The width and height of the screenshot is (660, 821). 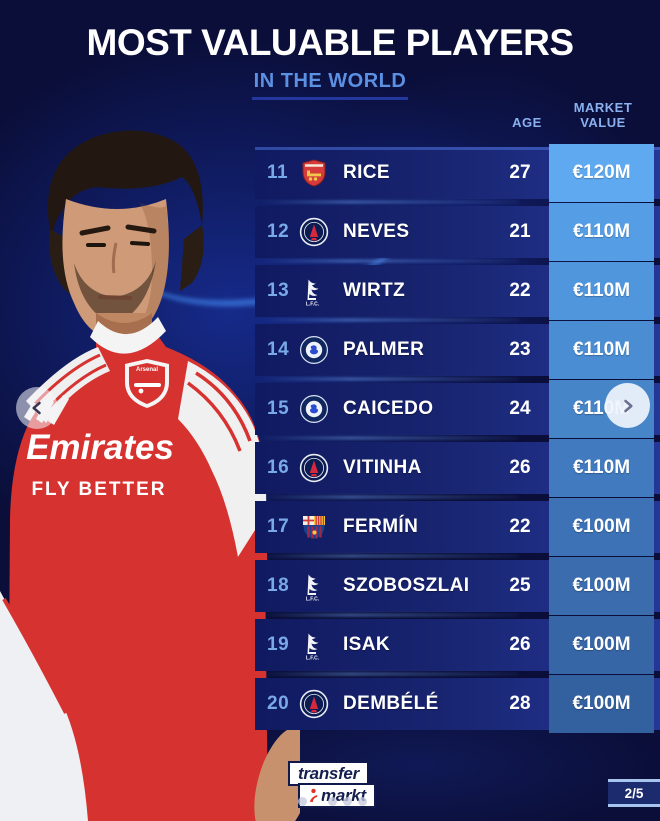 What do you see at coordinates (391, 703) in the screenshot?
I see `player-name: DEMBÉLÉ` at bounding box center [391, 703].